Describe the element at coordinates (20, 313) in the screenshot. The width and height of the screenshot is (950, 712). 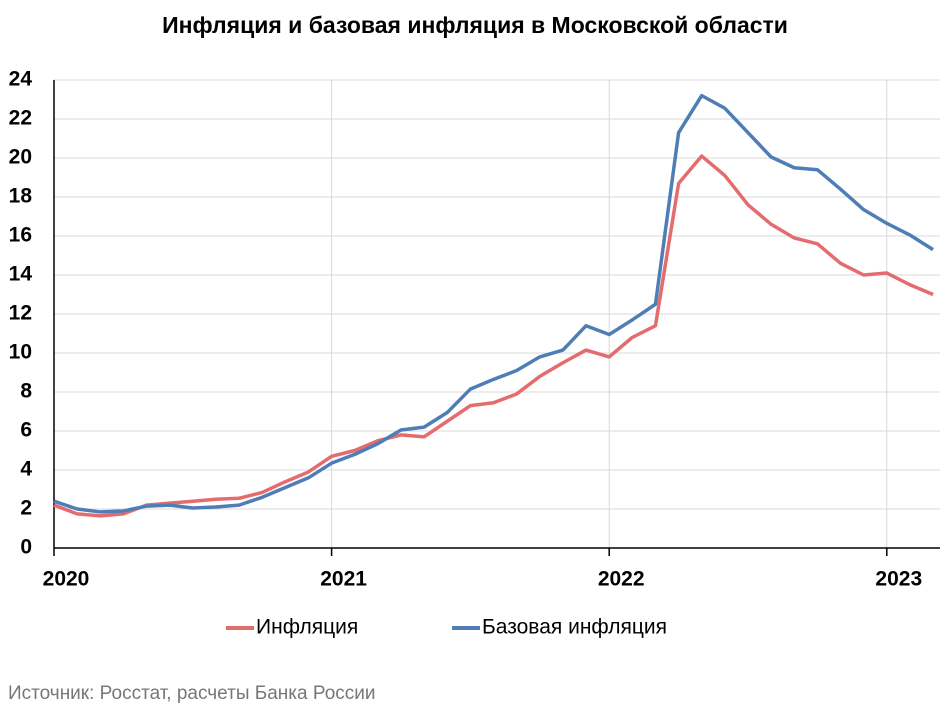
I see `y-tick-label: 12` at that location.